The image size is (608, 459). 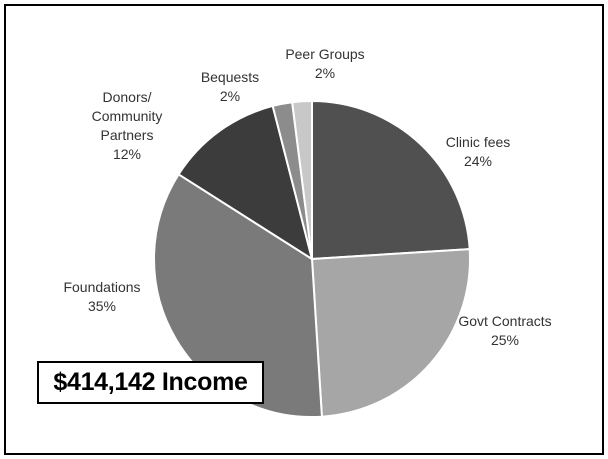 What do you see at coordinates (324, 63) in the screenshot?
I see `slice-label-peer-groups: Peer Groups 2%` at bounding box center [324, 63].